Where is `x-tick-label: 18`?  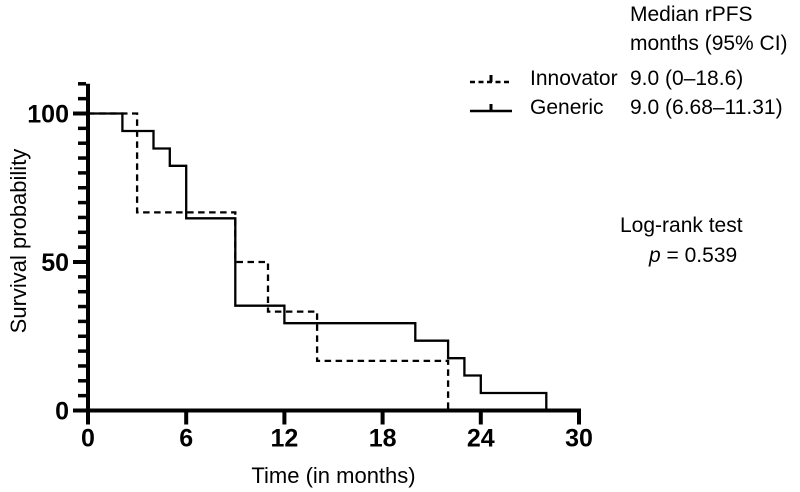
x-tick-label: 18 is located at coordinates (383, 439).